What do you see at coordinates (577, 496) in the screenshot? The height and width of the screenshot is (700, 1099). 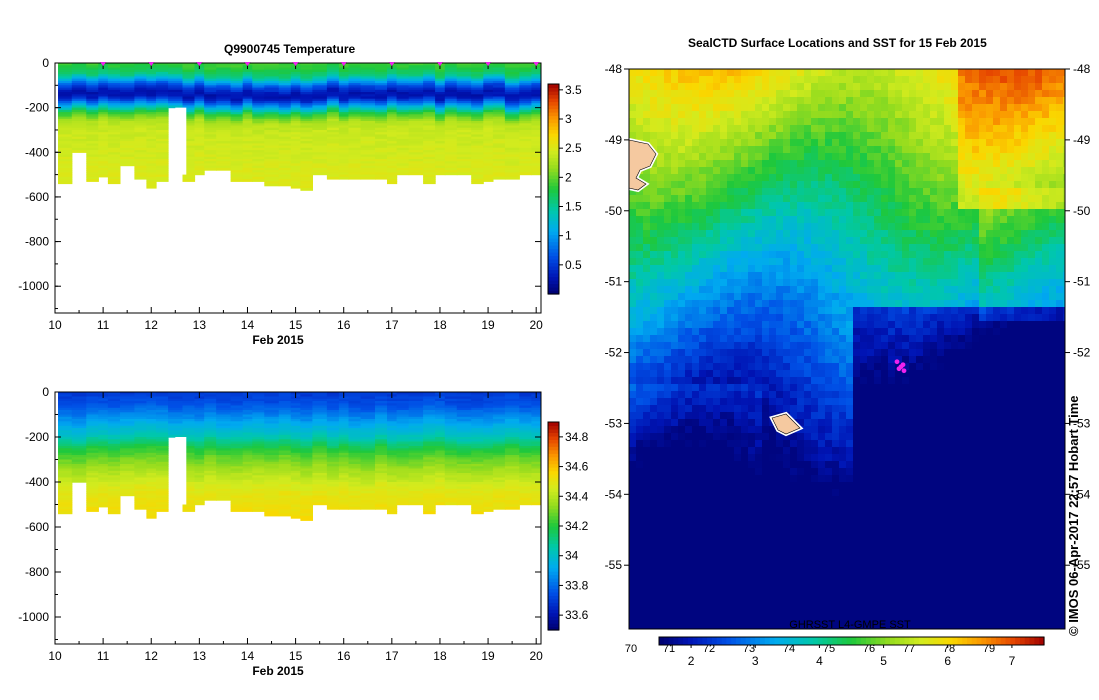 I see `colorbar-tick-label: 34.4` at bounding box center [577, 496].